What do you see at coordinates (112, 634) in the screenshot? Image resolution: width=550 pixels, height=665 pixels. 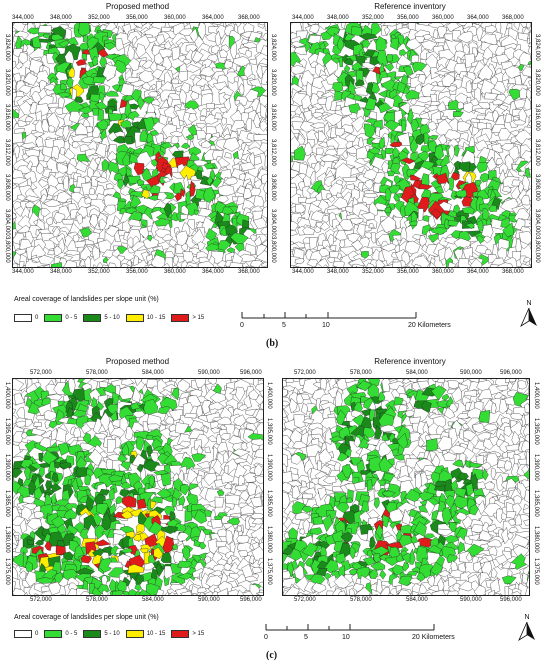 I see `legend-c: 0 0 - 5 5 - 10 10 - 15 > 15` at bounding box center [112, 634].